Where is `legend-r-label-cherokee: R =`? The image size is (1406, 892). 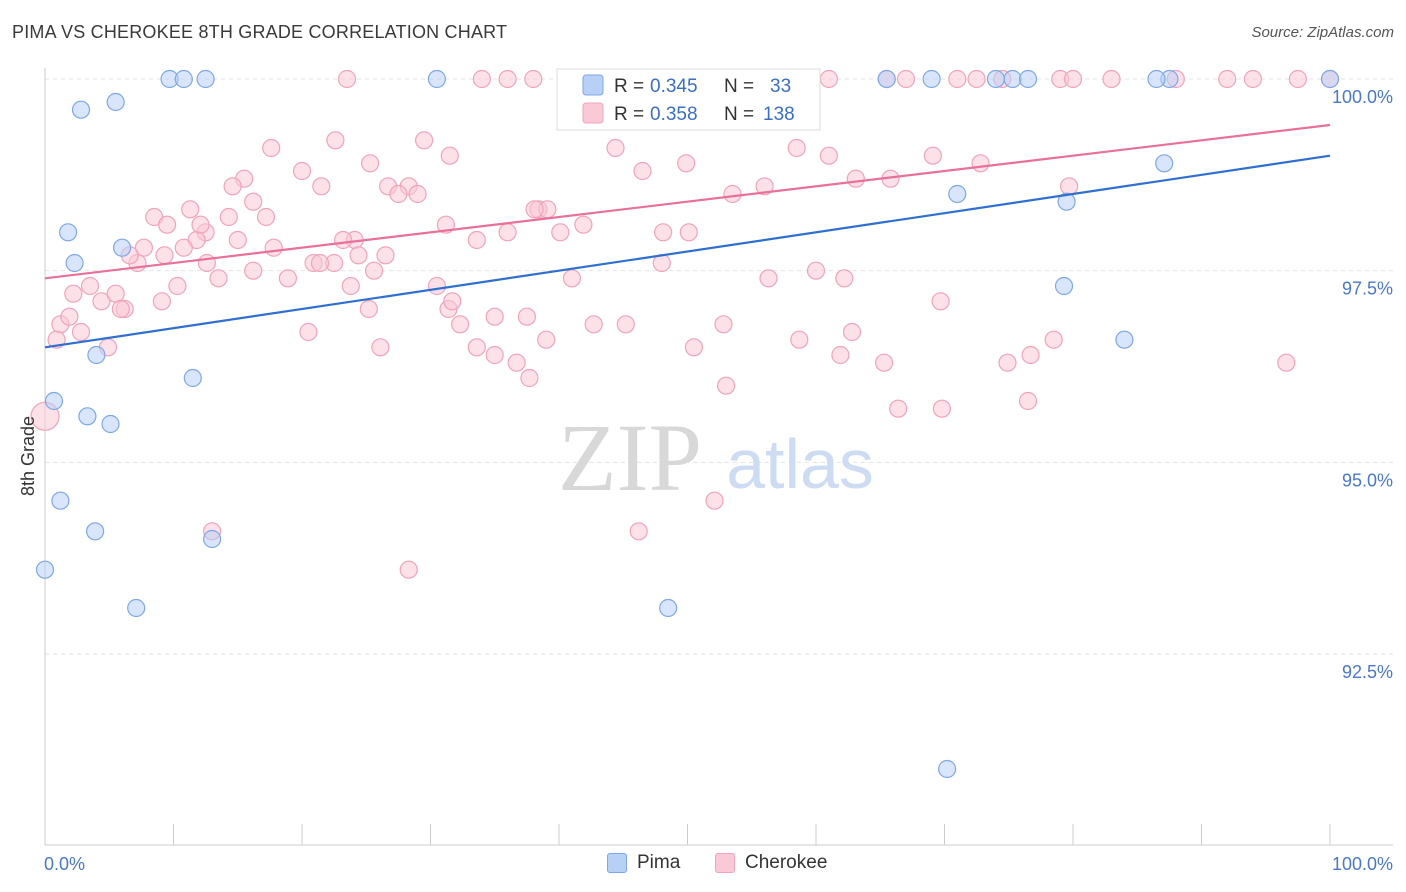
legend-r-label-cherokee: R = is located at coordinates (629, 114).